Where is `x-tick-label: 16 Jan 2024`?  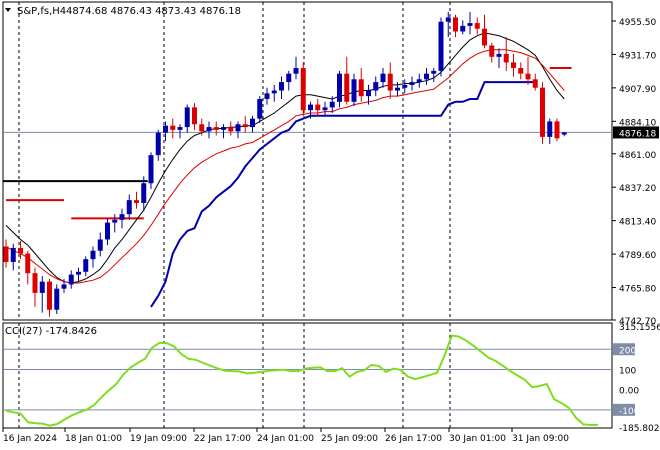 x-tick-label: 16 Jan 2024 is located at coordinates (30, 439).